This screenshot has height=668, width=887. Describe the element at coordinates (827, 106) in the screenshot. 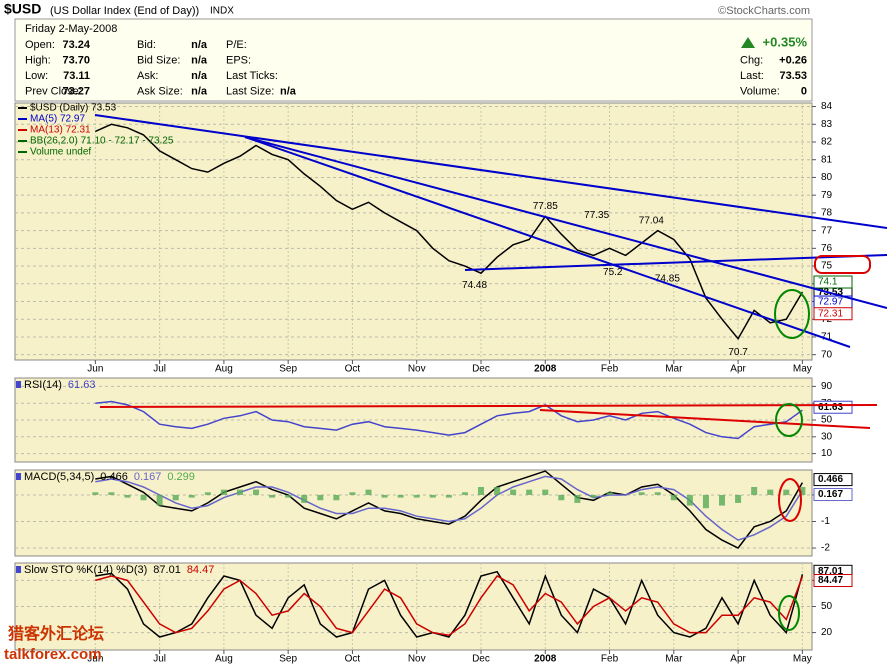

I see `y-tick-label: 84` at that location.